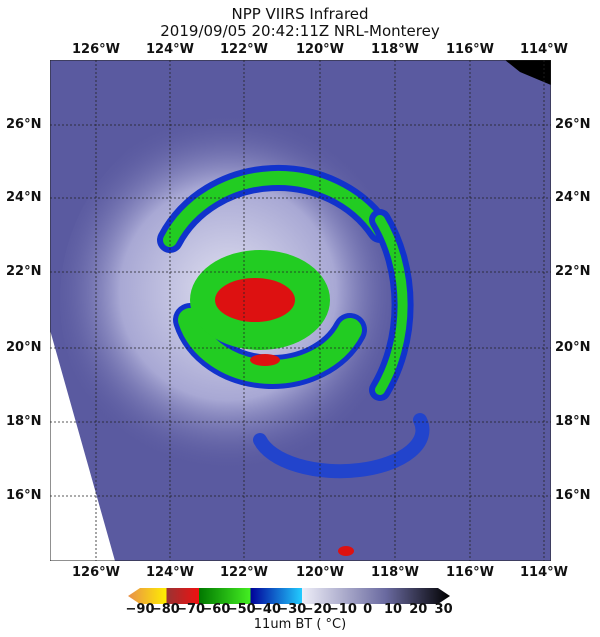 Image resolution: width=600 pixels, height=637 pixels. What do you see at coordinates (140, 609) in the screenshot?
I see `colorbar-tick: −90` at bounding box center [140, 609].